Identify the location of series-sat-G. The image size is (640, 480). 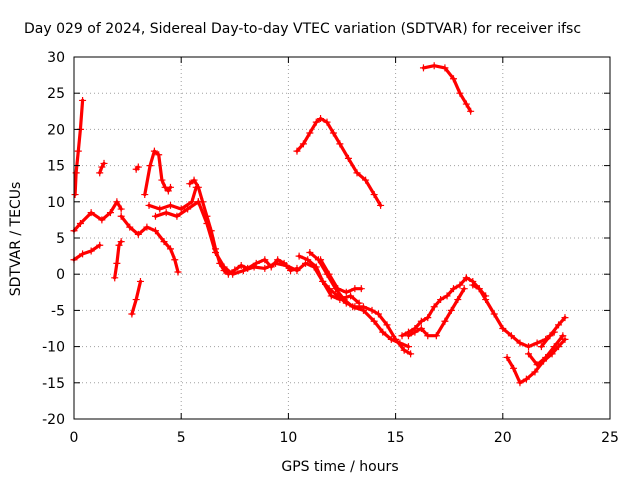
(136, 297).